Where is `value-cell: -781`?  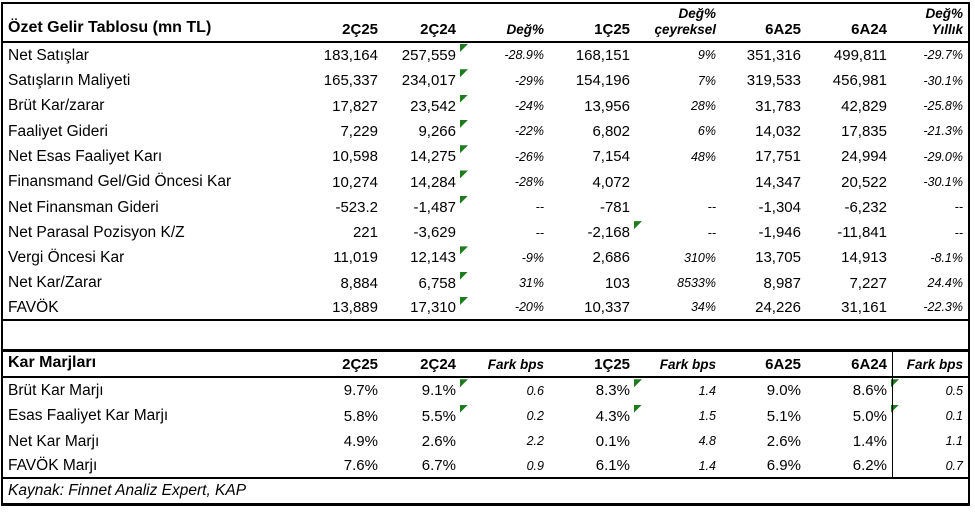
value-cell: -781 is located at coordinates (592, 207).